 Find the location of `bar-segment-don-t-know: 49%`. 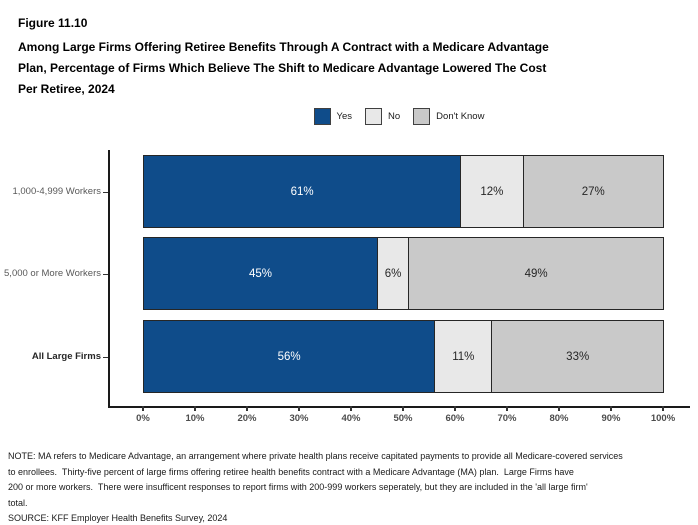

bar-segment-don-t-know: 49% is located at coordinates (536, 273).